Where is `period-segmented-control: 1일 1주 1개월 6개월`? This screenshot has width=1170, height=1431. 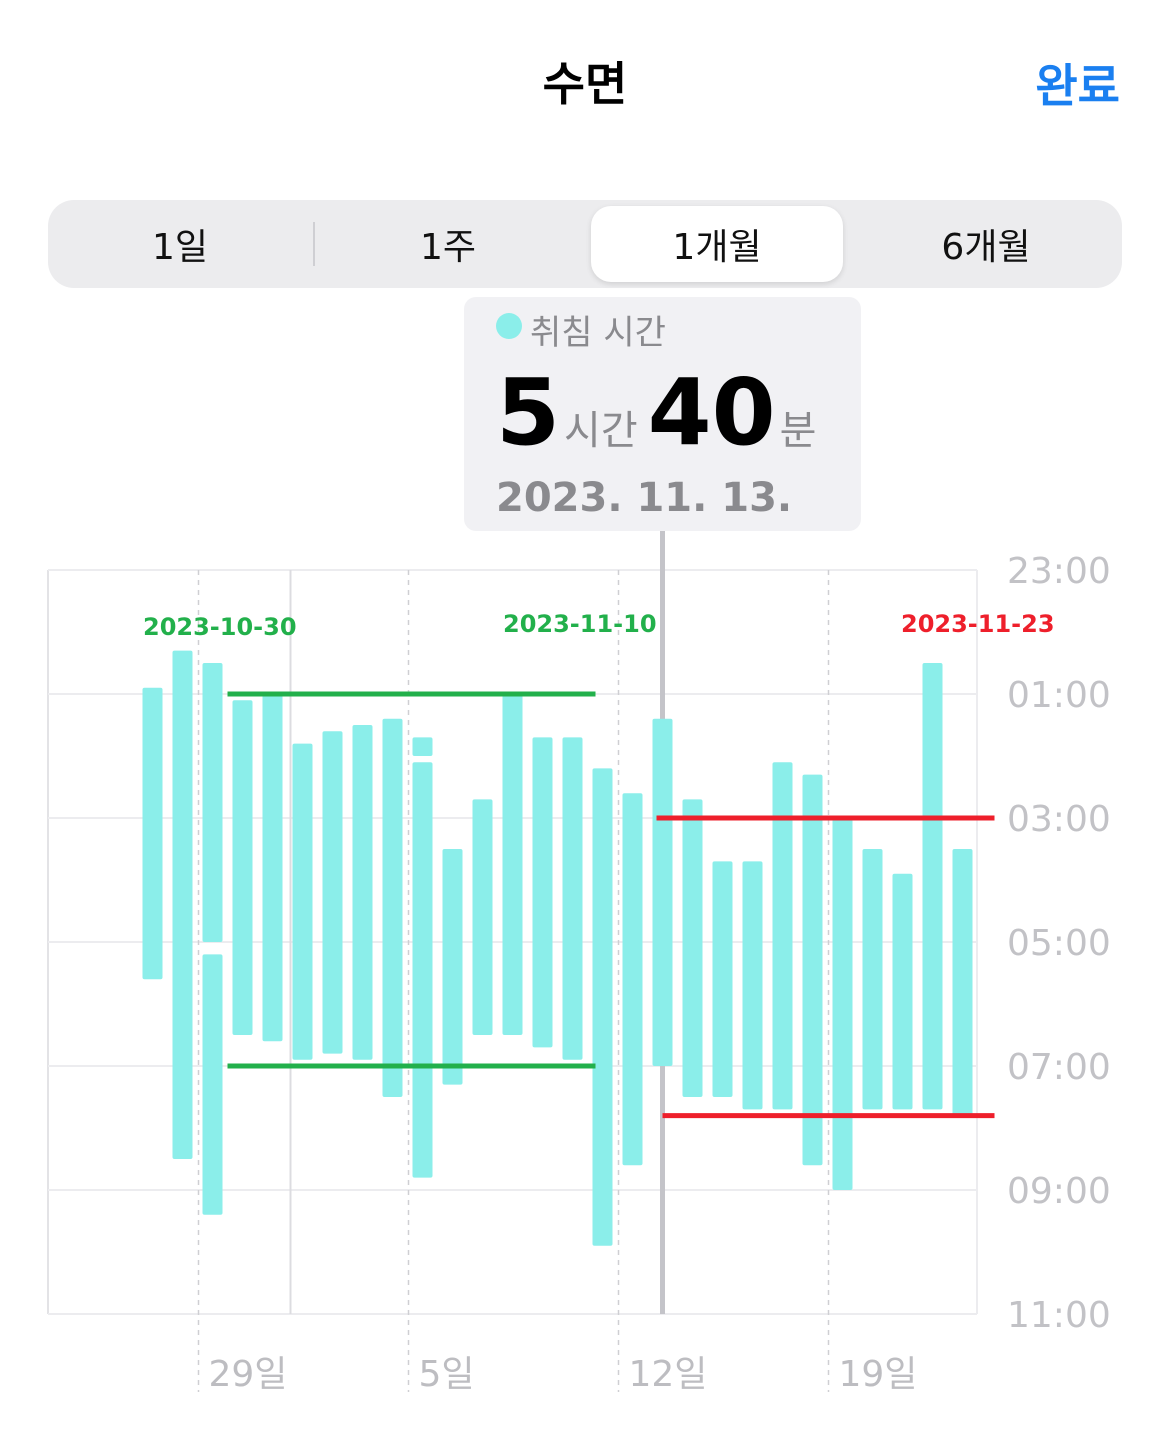
period-segmented-control: 1일 1주 1개월 6개월 is located at coordinates (585, 244).